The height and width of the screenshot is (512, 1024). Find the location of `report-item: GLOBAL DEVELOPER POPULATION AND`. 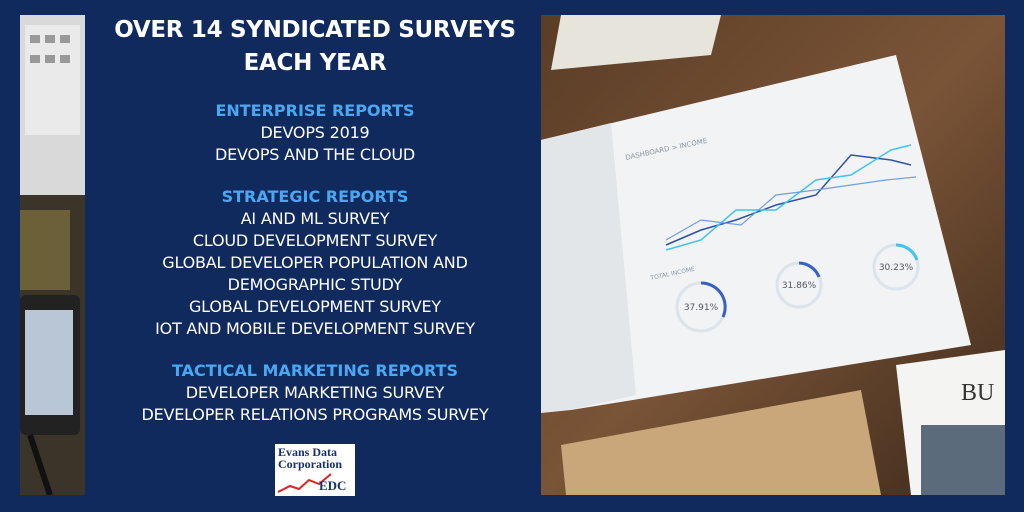

report-item: GLOBAL DEVELOPER POPULATION AND is located at coordinates (315, 262).